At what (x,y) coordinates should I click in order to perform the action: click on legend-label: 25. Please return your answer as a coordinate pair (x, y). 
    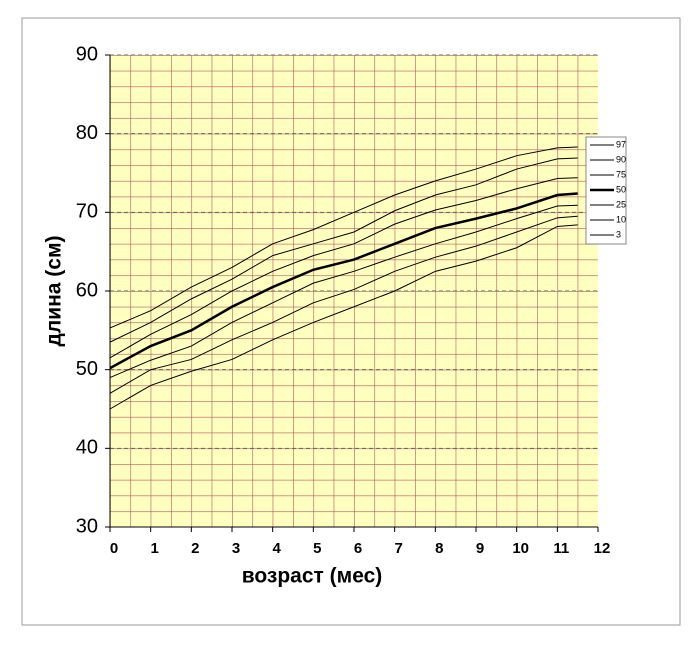
    Looking at the image, I should click on (621, 204).